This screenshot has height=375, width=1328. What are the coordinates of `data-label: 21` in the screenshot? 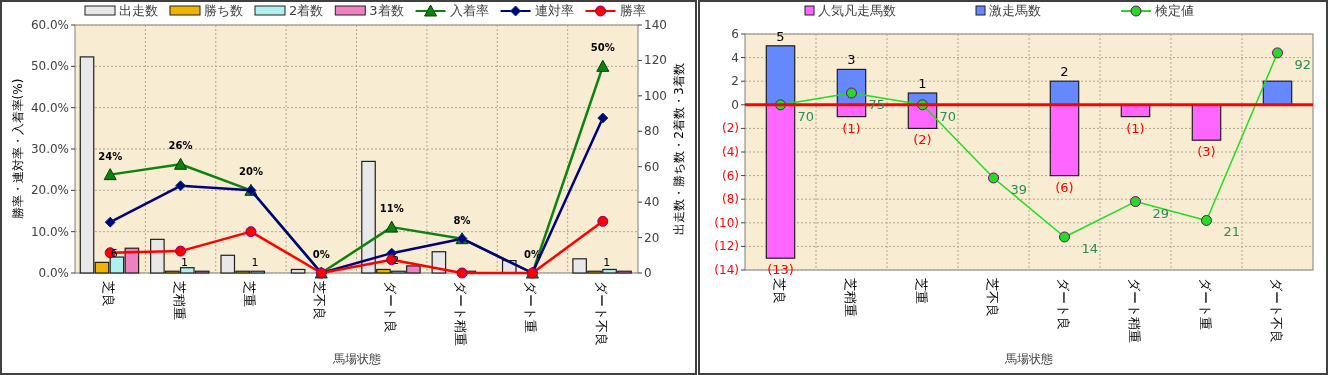 It's located at (1232, 232).